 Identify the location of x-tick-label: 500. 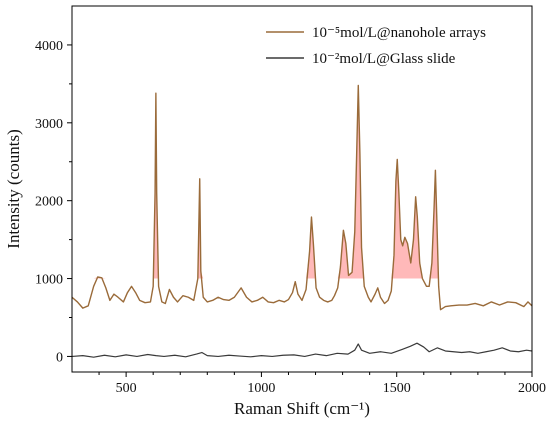
(126, 388).